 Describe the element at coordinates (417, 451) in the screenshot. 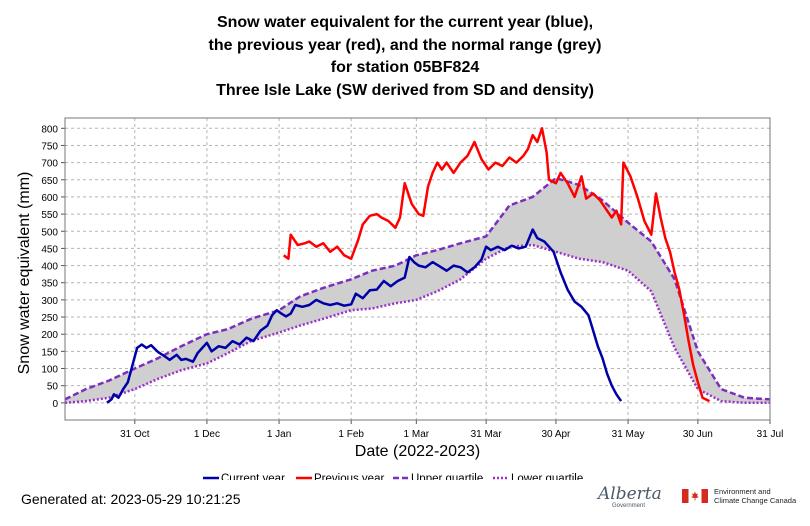

I see `x-axis-label: Date (2022-2023)` at that location.